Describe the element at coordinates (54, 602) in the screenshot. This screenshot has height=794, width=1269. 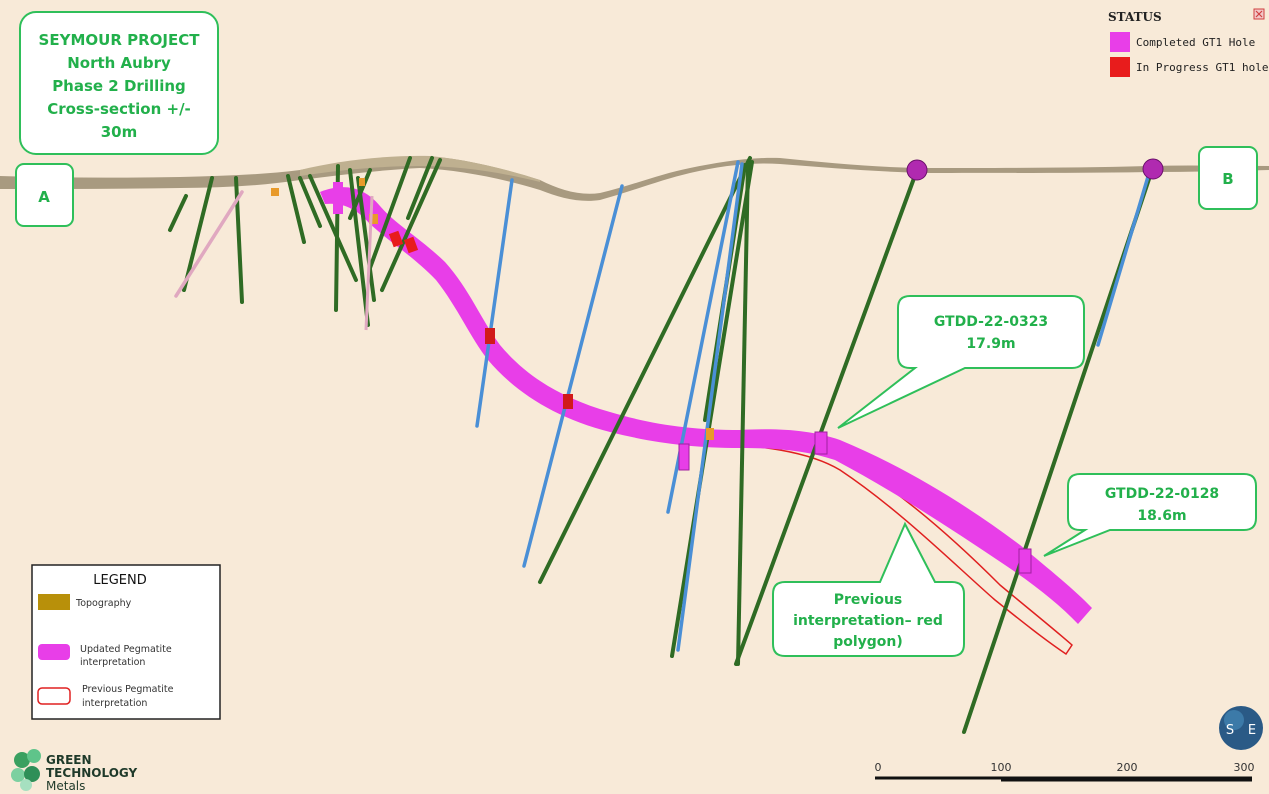
I see `legend-swatch-topography` at that location.